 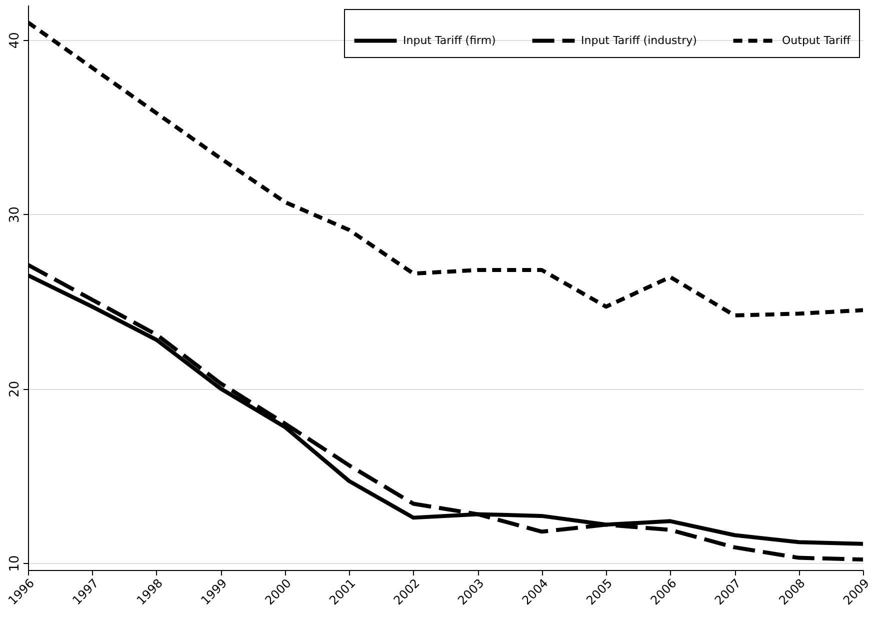 I want to click on legend-label: Input Tariff (industry), so click(x=639, y=40).